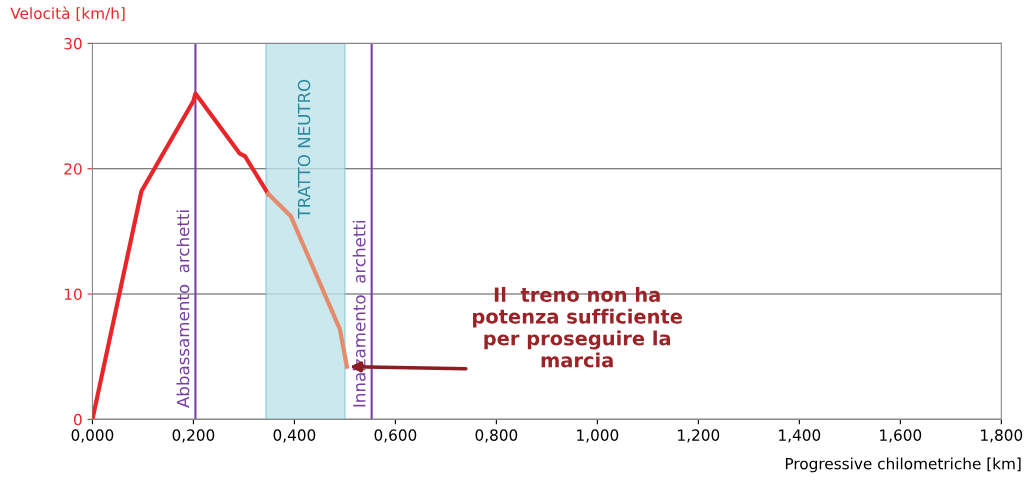 This screenshot has width=1027, height=482. Describe the element at coordinates (496, 436) in the screenshot. I see `x-tick-label: 0,800` at that location.